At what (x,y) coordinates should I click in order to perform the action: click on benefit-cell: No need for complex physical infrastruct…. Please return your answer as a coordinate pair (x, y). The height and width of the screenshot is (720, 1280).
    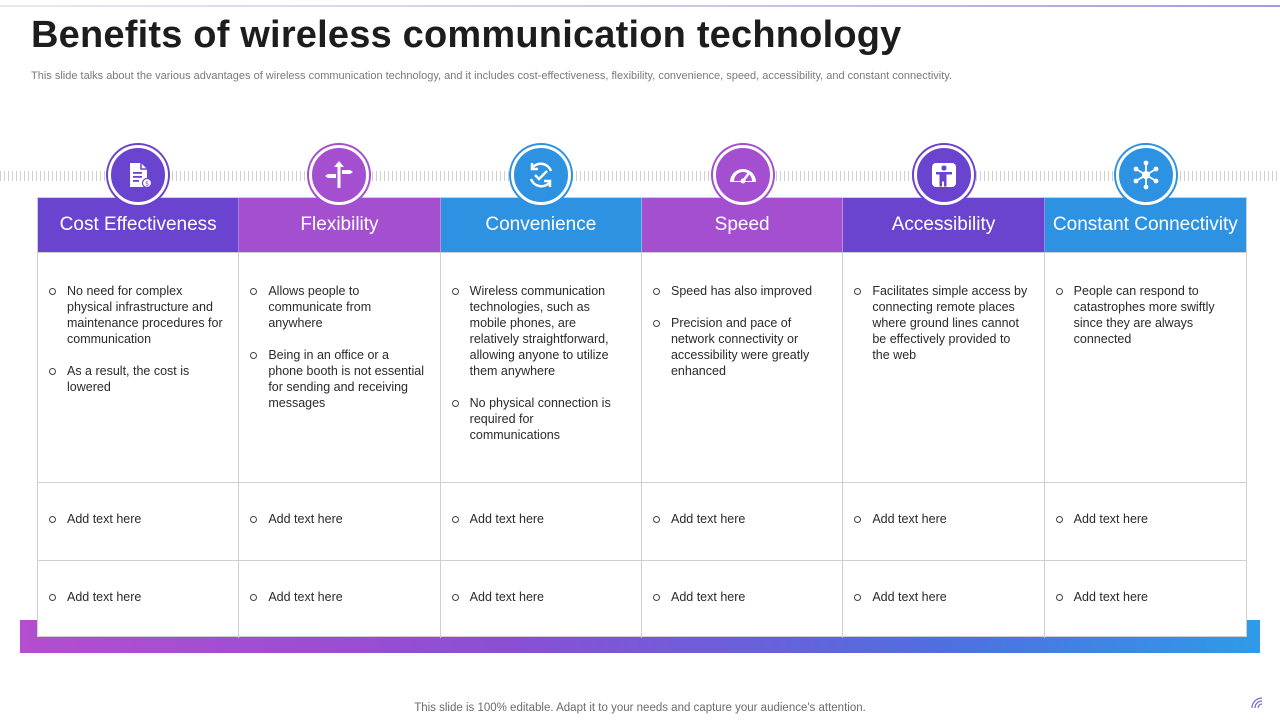
    Looking at the image, I should click on (138, 367).